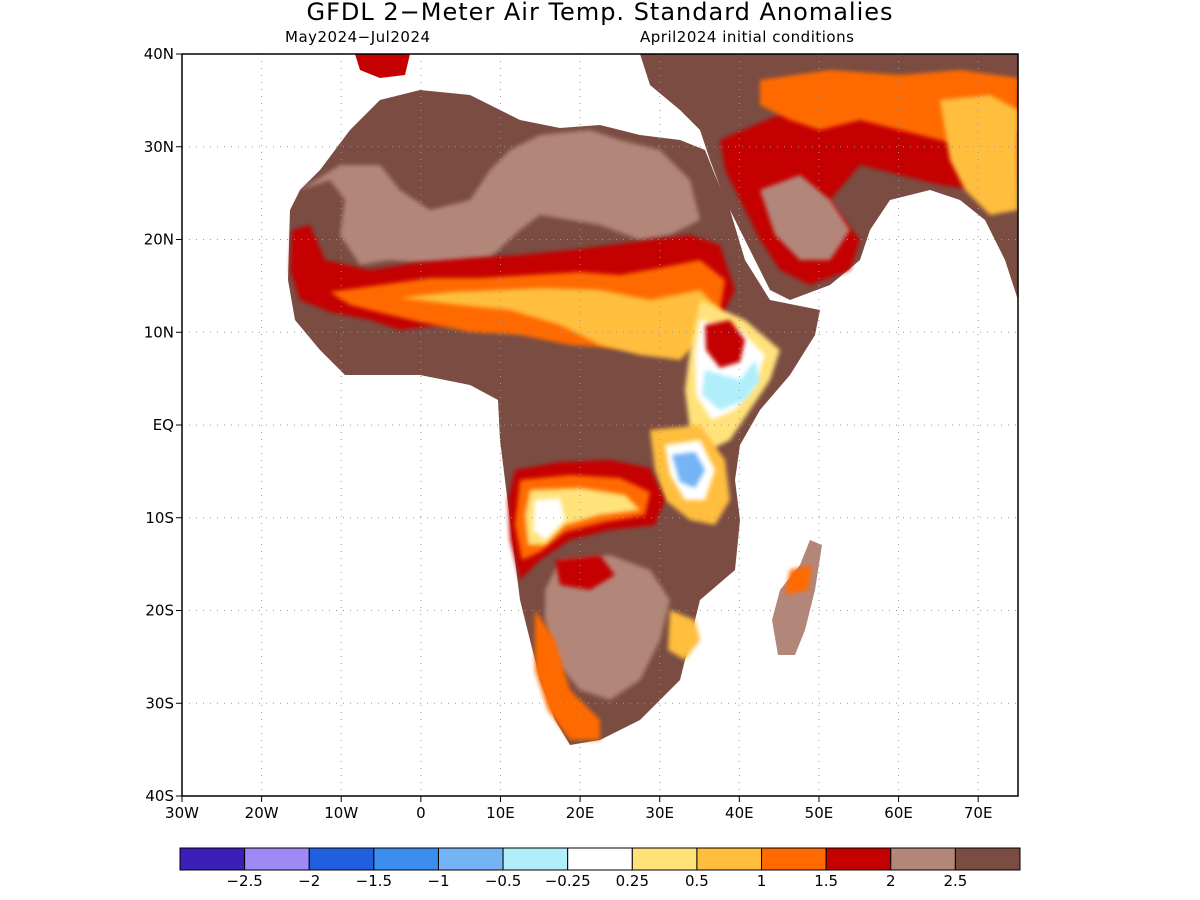 This screenshot has height=900, width=1200. I want to click on lat-tick-label: 20N, so click(159, 240).